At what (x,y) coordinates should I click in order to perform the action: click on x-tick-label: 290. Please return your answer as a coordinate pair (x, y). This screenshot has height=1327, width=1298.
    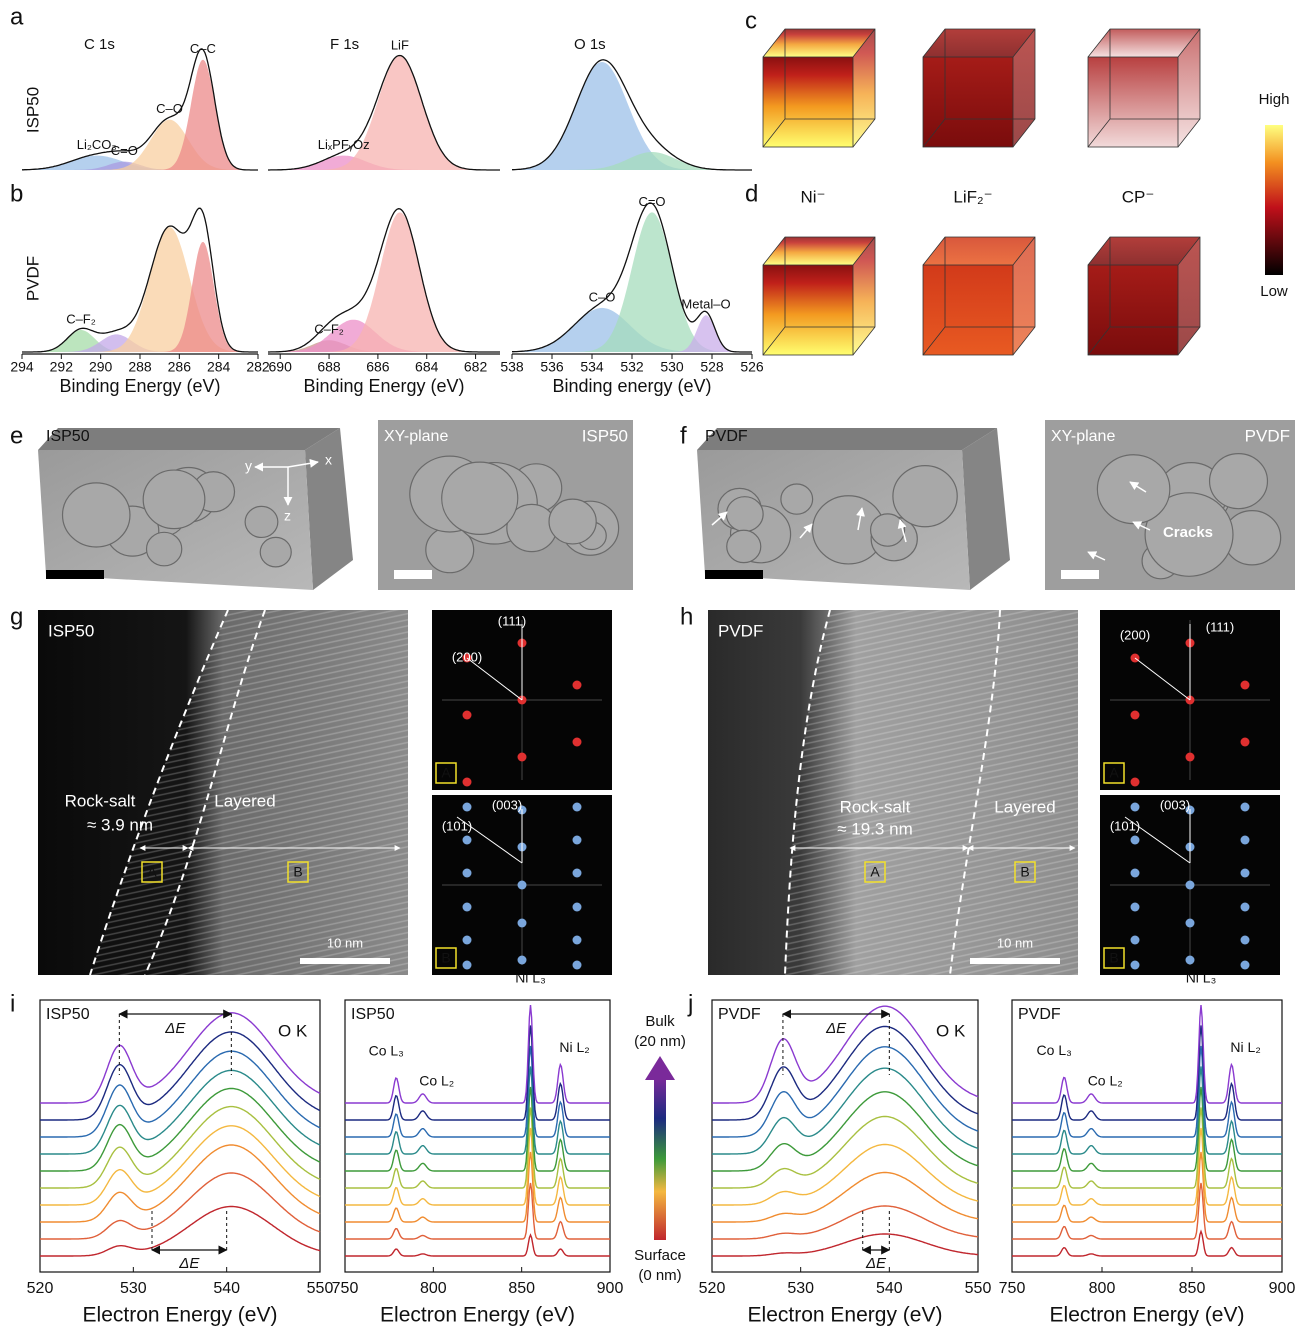
    Looking at the image, I should click on (101, 367).